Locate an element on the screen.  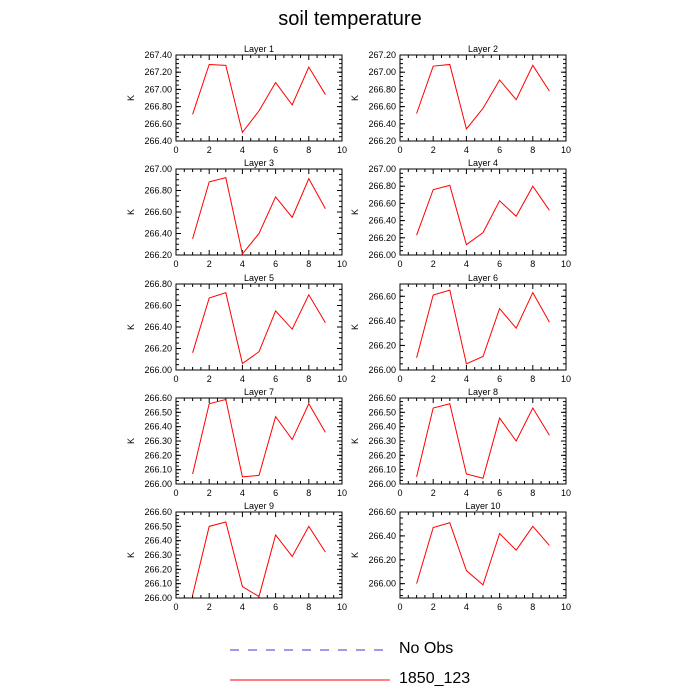
panel-6-xtick-label: 6 is located at coordinates (499, 379).